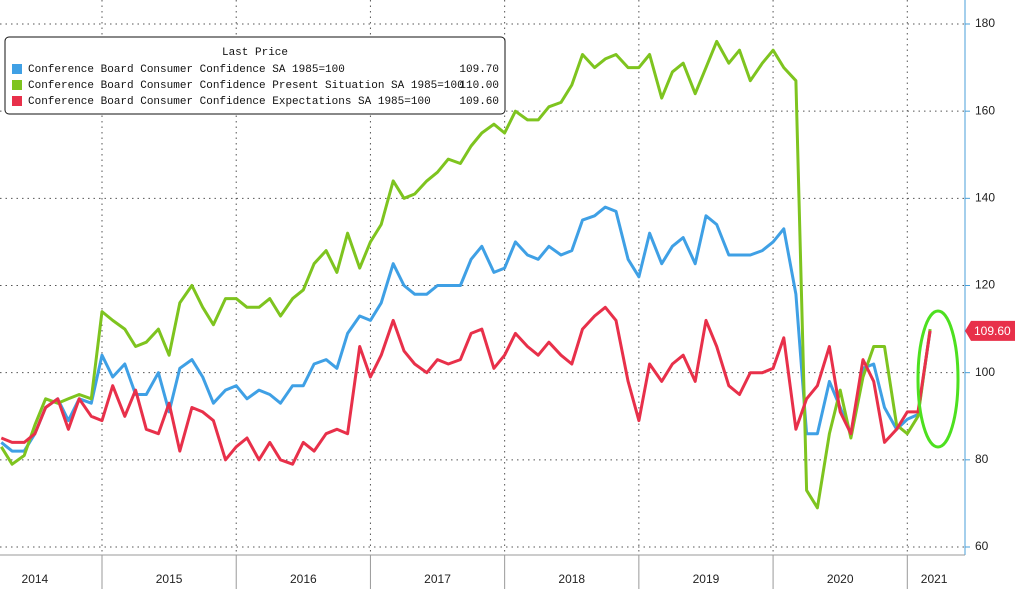  Describe the element at coordinates (255, 53) in the screenshot. I see `legend-title: Last Price` at that location.